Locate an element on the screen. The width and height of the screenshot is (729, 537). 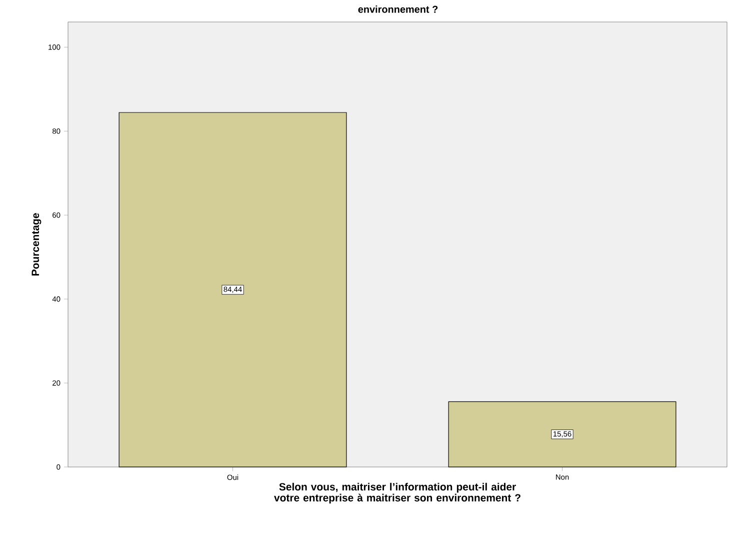
chart-title: environnement ? is located at coordinates (398, 9).